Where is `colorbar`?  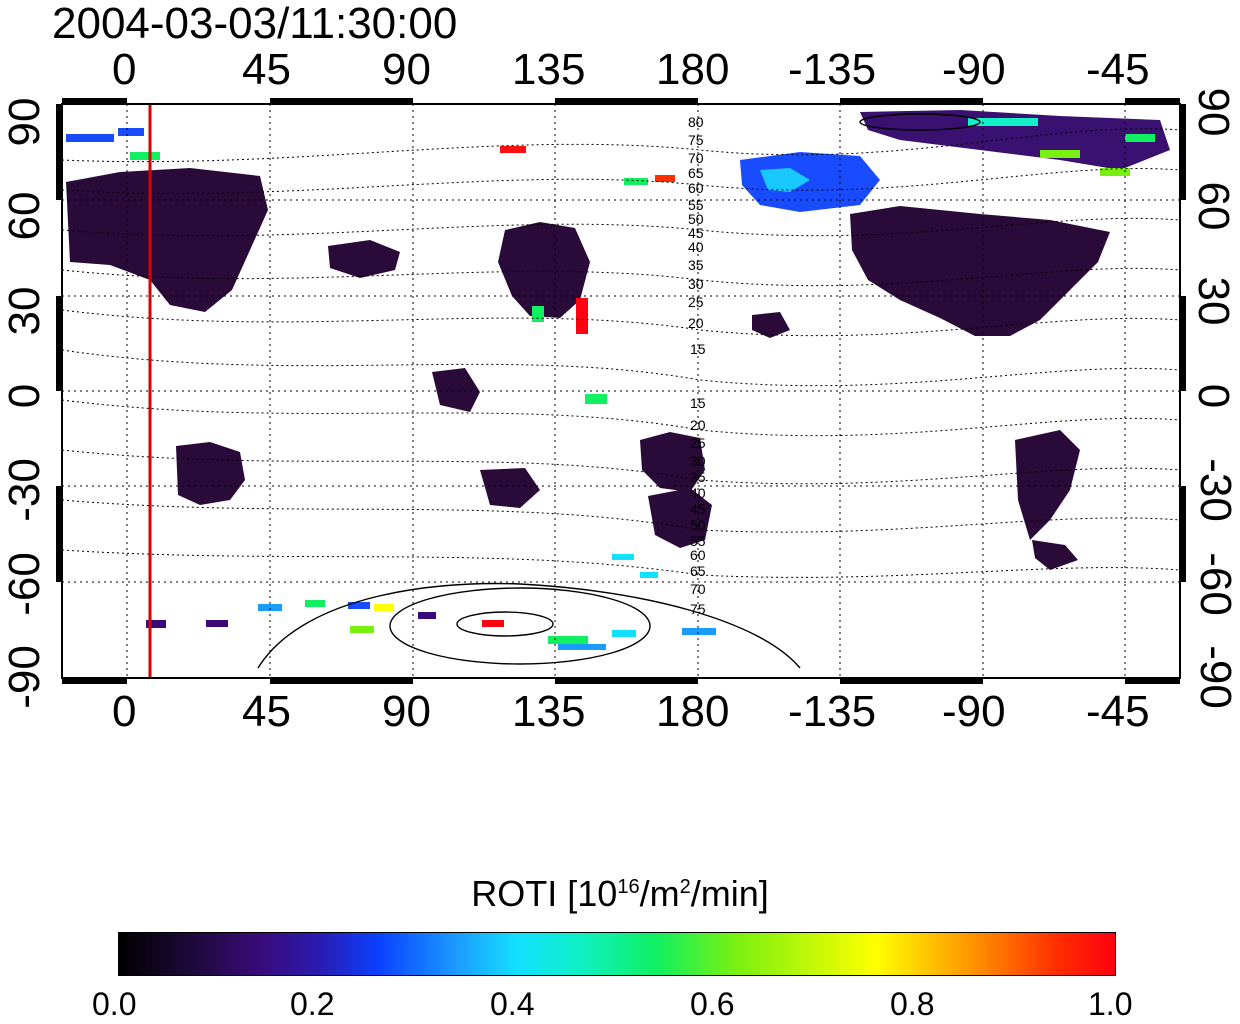
colorbar is located at coordinates (617, 954).